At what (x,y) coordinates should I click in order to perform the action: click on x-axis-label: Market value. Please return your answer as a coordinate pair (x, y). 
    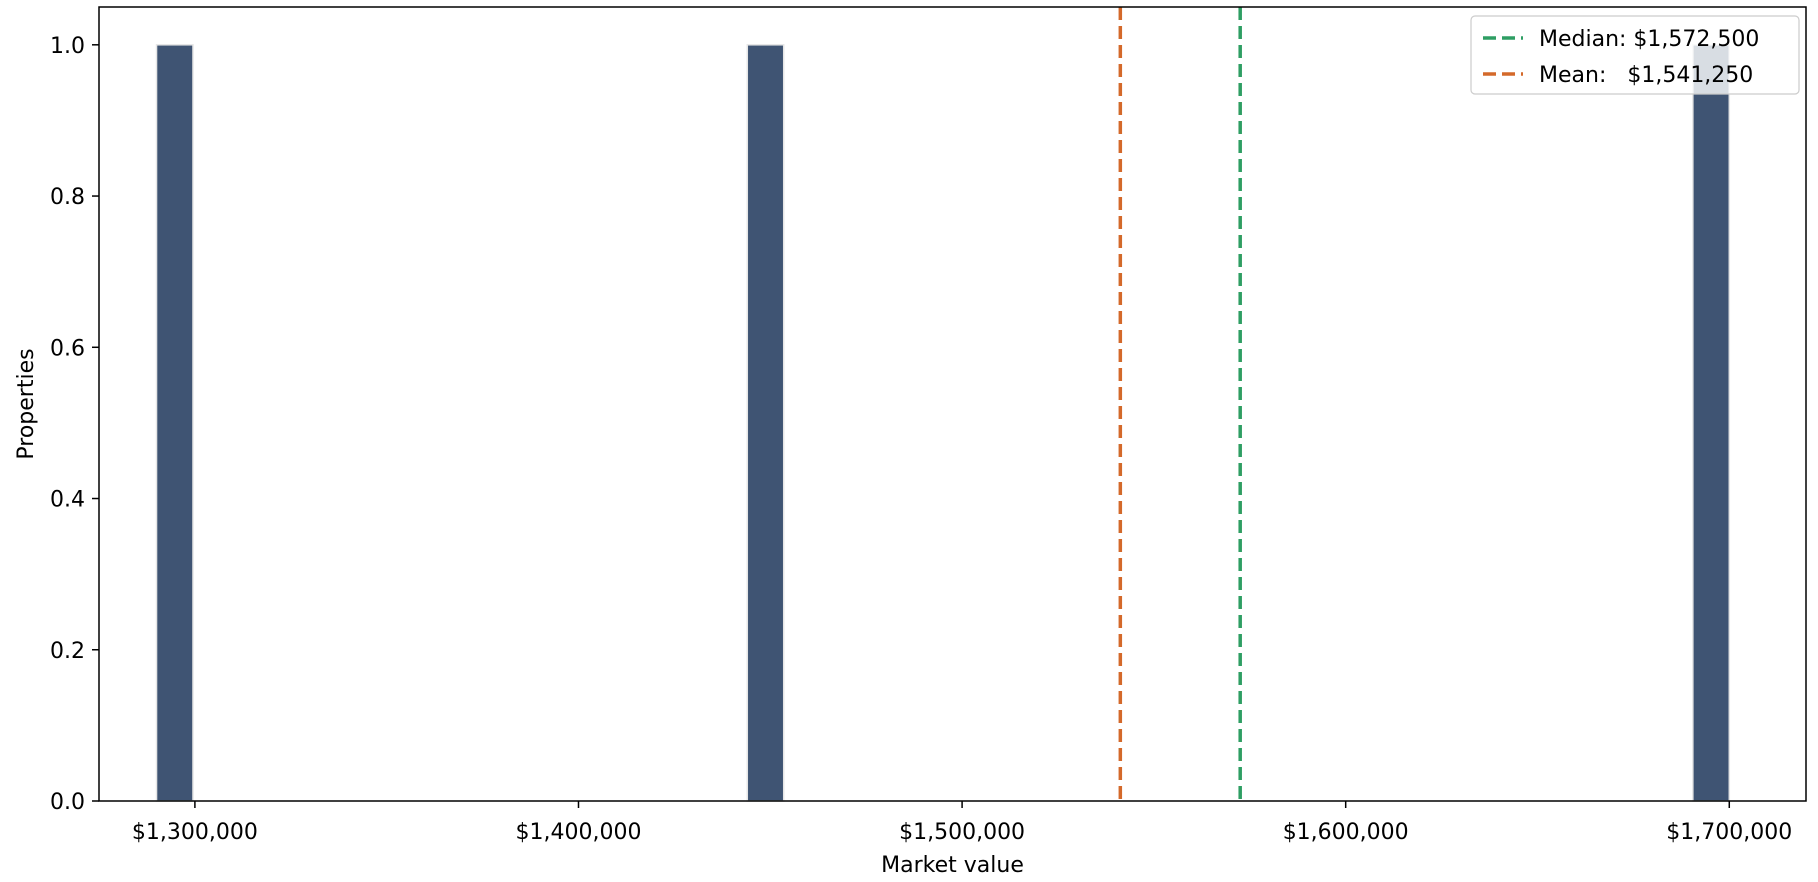
    Looking at the image, I should click on (952, 865).